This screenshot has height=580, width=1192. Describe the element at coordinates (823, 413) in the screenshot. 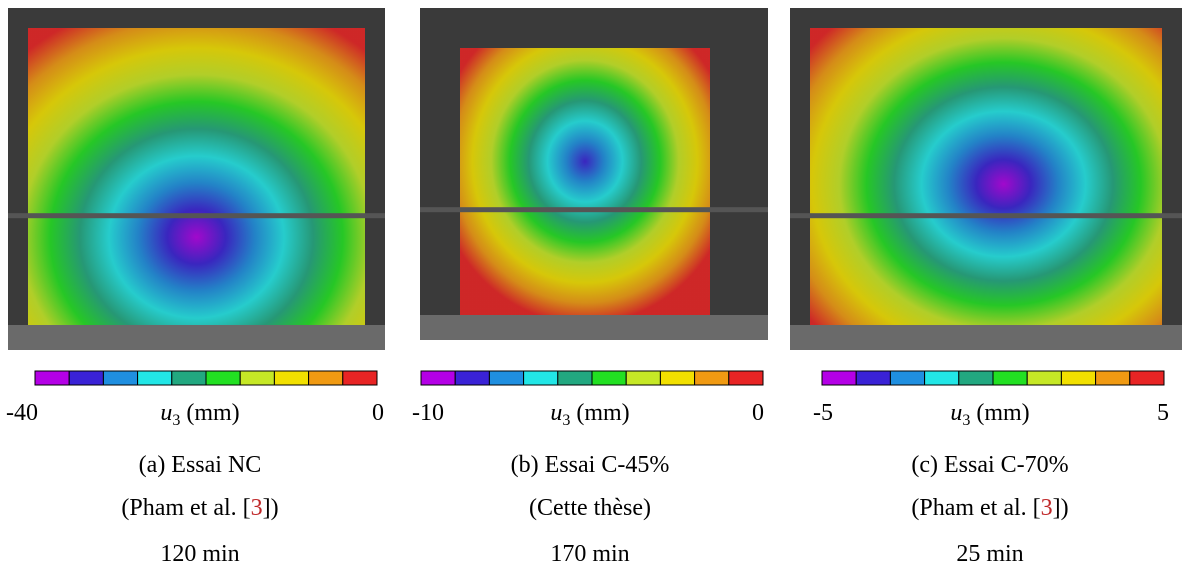

I see `colorbar-min: -5` at that location.